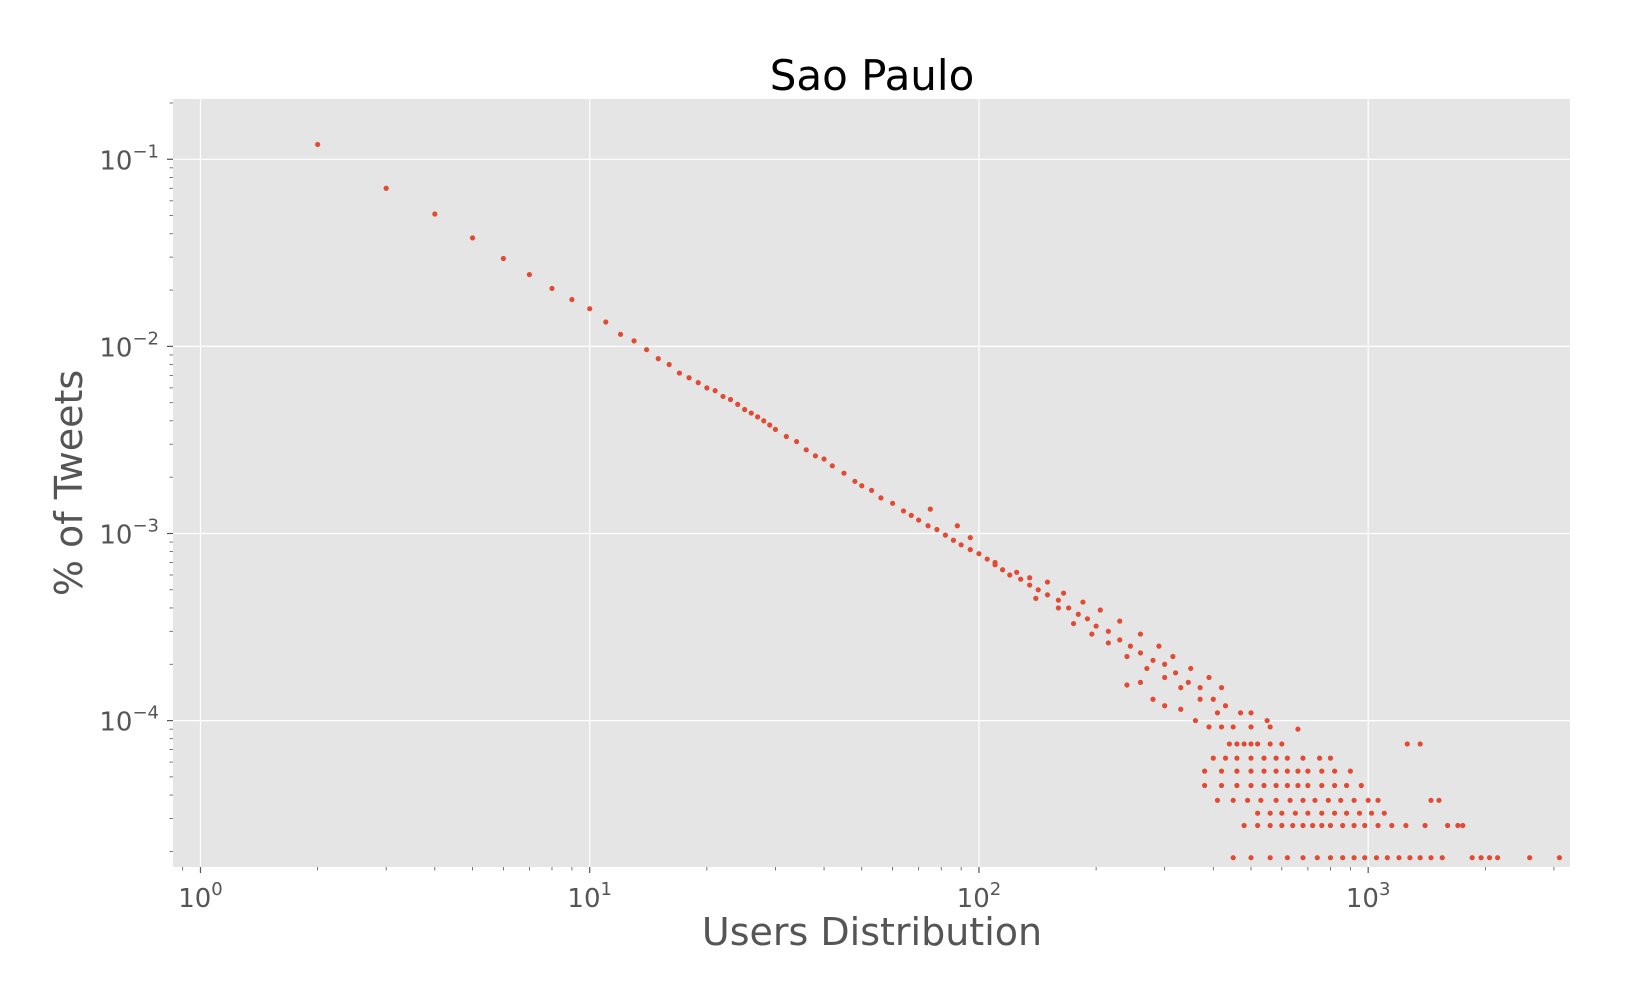  What do you see at coordinates (129, 720) in the screenshot?
I see `y-tick-label: 10−4` at bounding box center [129, 720].